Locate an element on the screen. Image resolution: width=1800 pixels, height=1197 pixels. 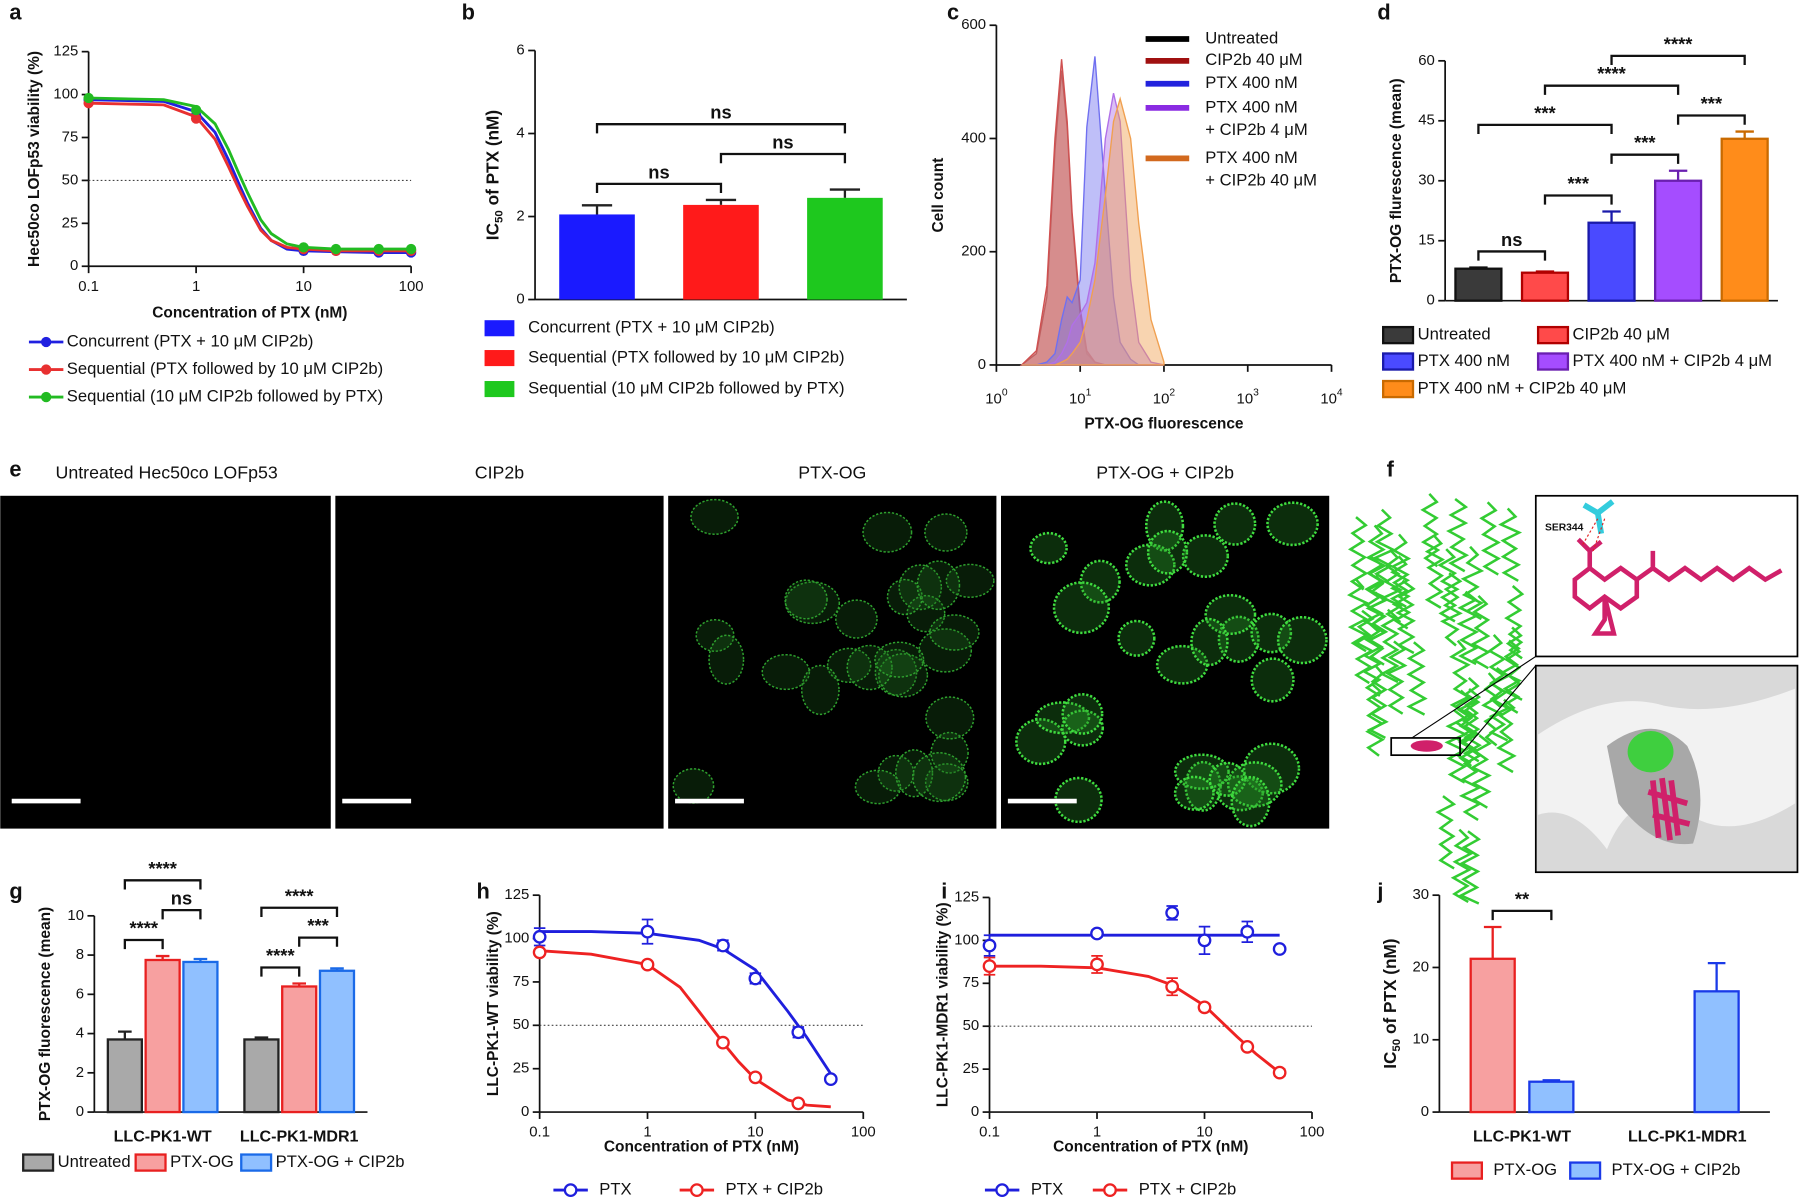
y-axis-label: IC50 of PTX (nM) is located at coordinates (493, 175).